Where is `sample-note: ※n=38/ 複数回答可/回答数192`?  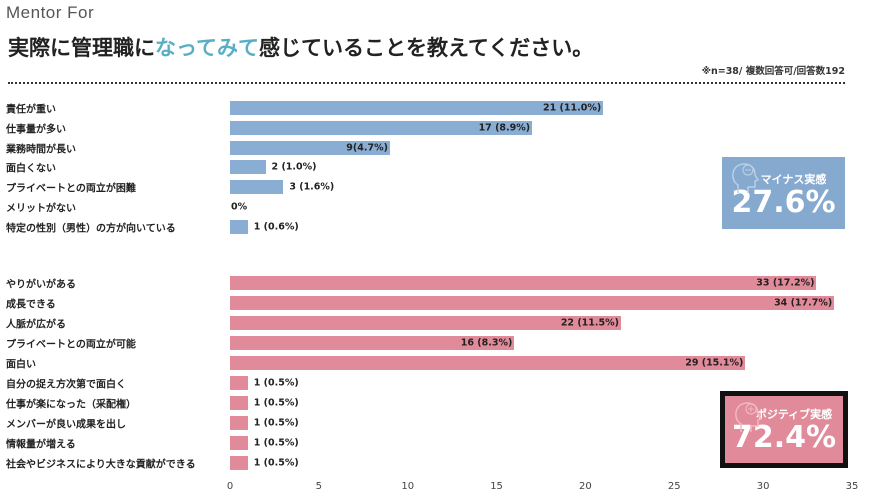 sample-note: ※n=38/ 複数回答可/回答数192 is located at coordinates (773, 71).